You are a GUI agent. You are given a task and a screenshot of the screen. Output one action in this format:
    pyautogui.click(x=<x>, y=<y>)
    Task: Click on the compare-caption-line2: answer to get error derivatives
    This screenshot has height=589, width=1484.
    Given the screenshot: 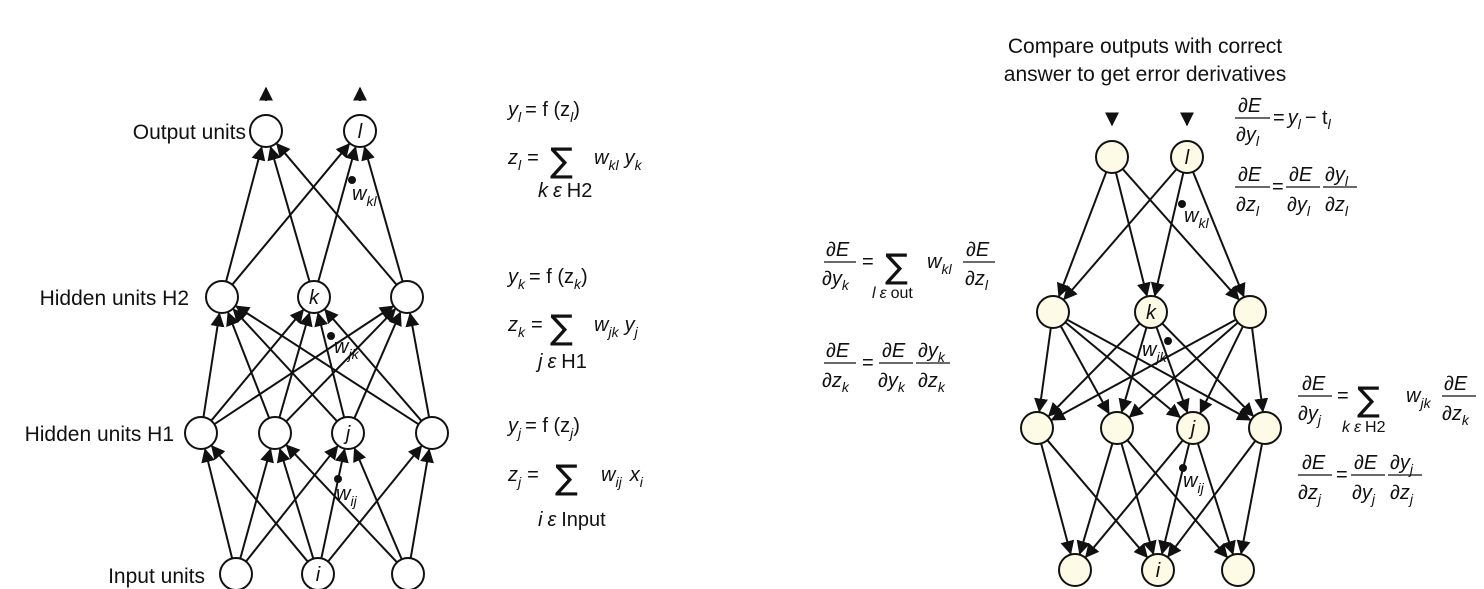 What is the action you would take?
    pyautogui.click(x=1145, y=74)
    